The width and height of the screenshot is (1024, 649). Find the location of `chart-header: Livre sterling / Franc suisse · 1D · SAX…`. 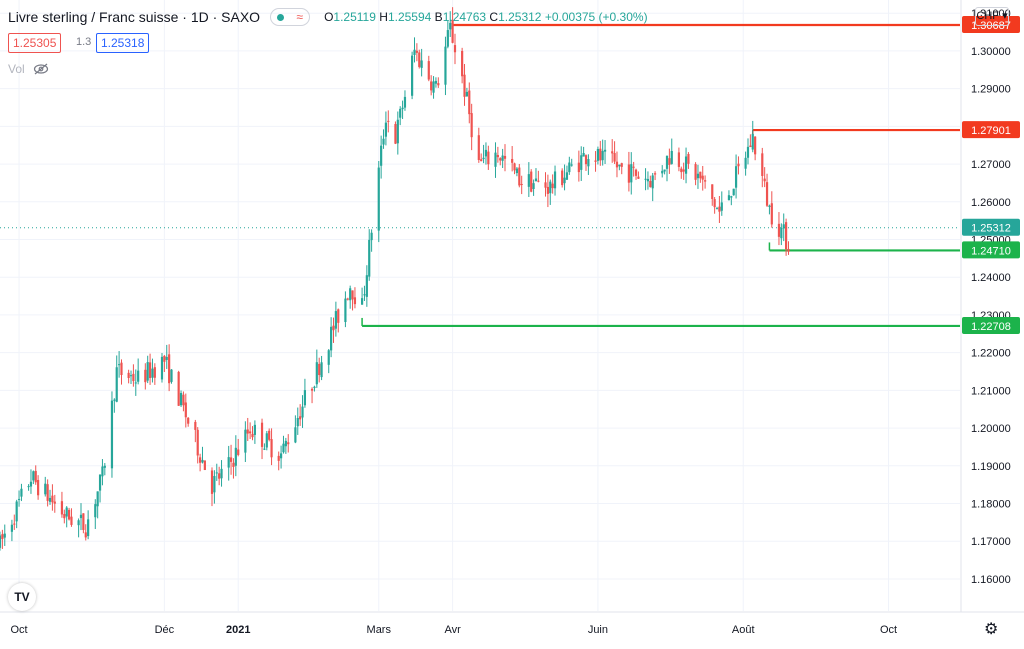

chart-header: Livre sterling / Franc suisse · 1D · SAX… is located at coordinates (328, 17).